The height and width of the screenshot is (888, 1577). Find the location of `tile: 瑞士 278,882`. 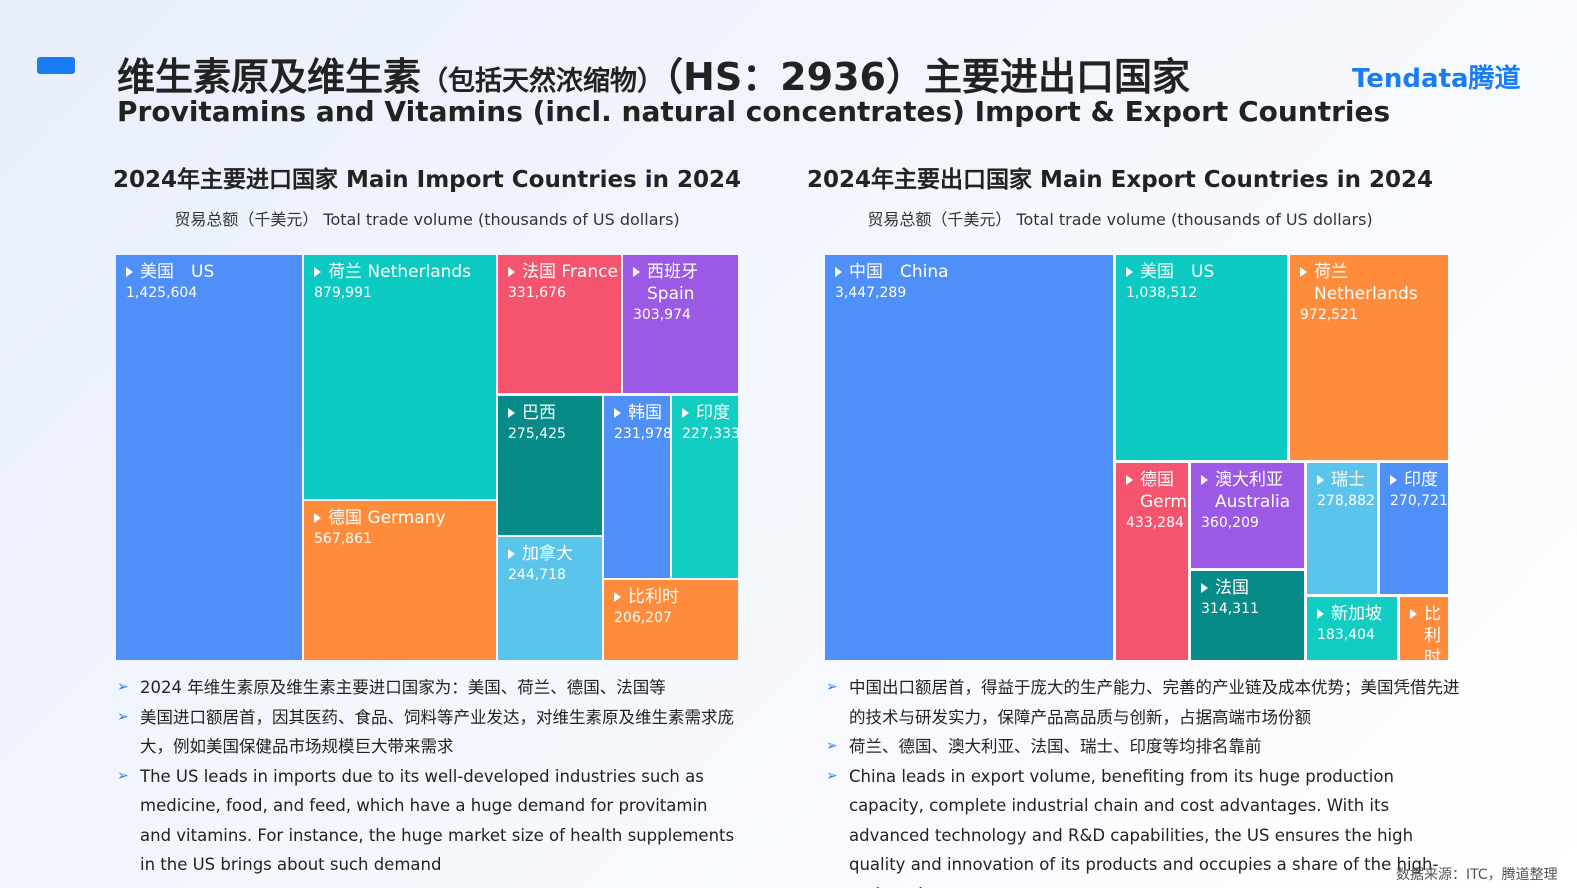

tile: 瑞士 278,882 is located at coordinates (1342, 528).